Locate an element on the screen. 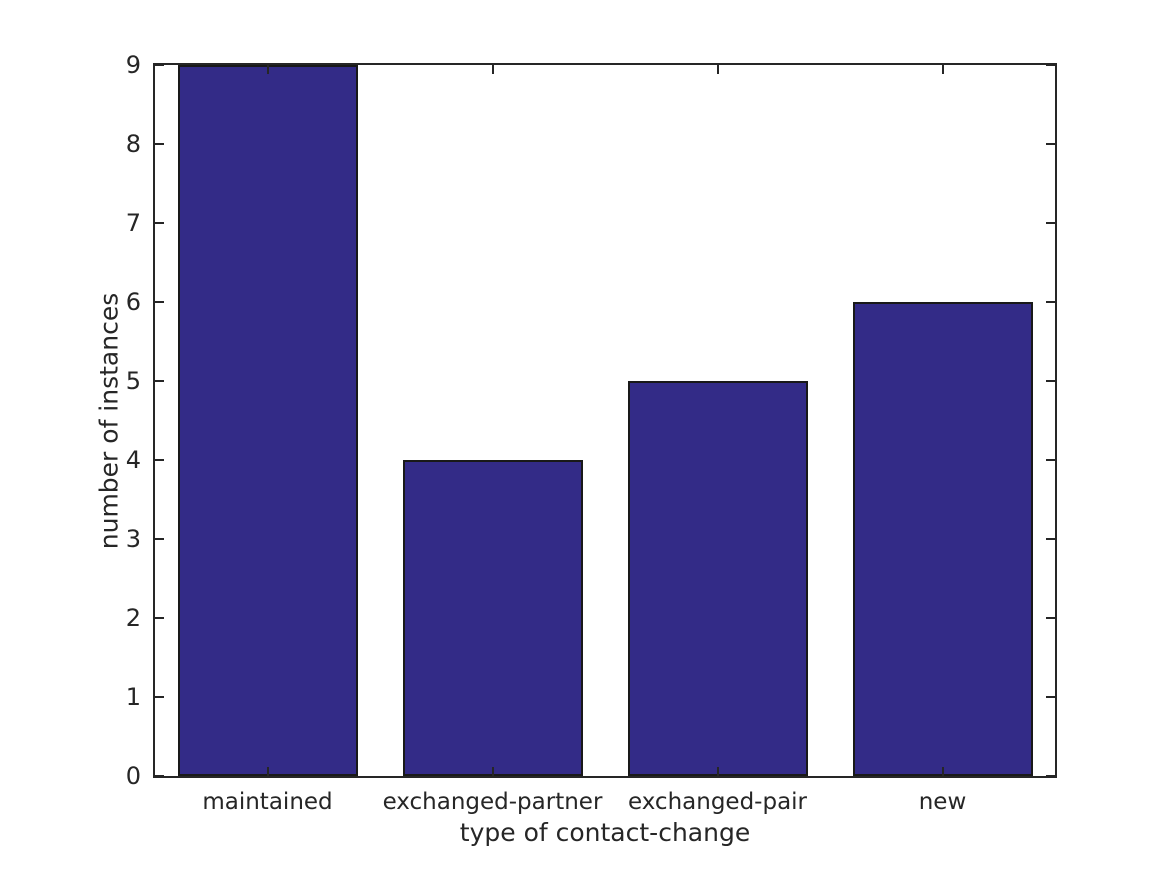  x-tick-top-maintained is located at coordinates (267, 69).